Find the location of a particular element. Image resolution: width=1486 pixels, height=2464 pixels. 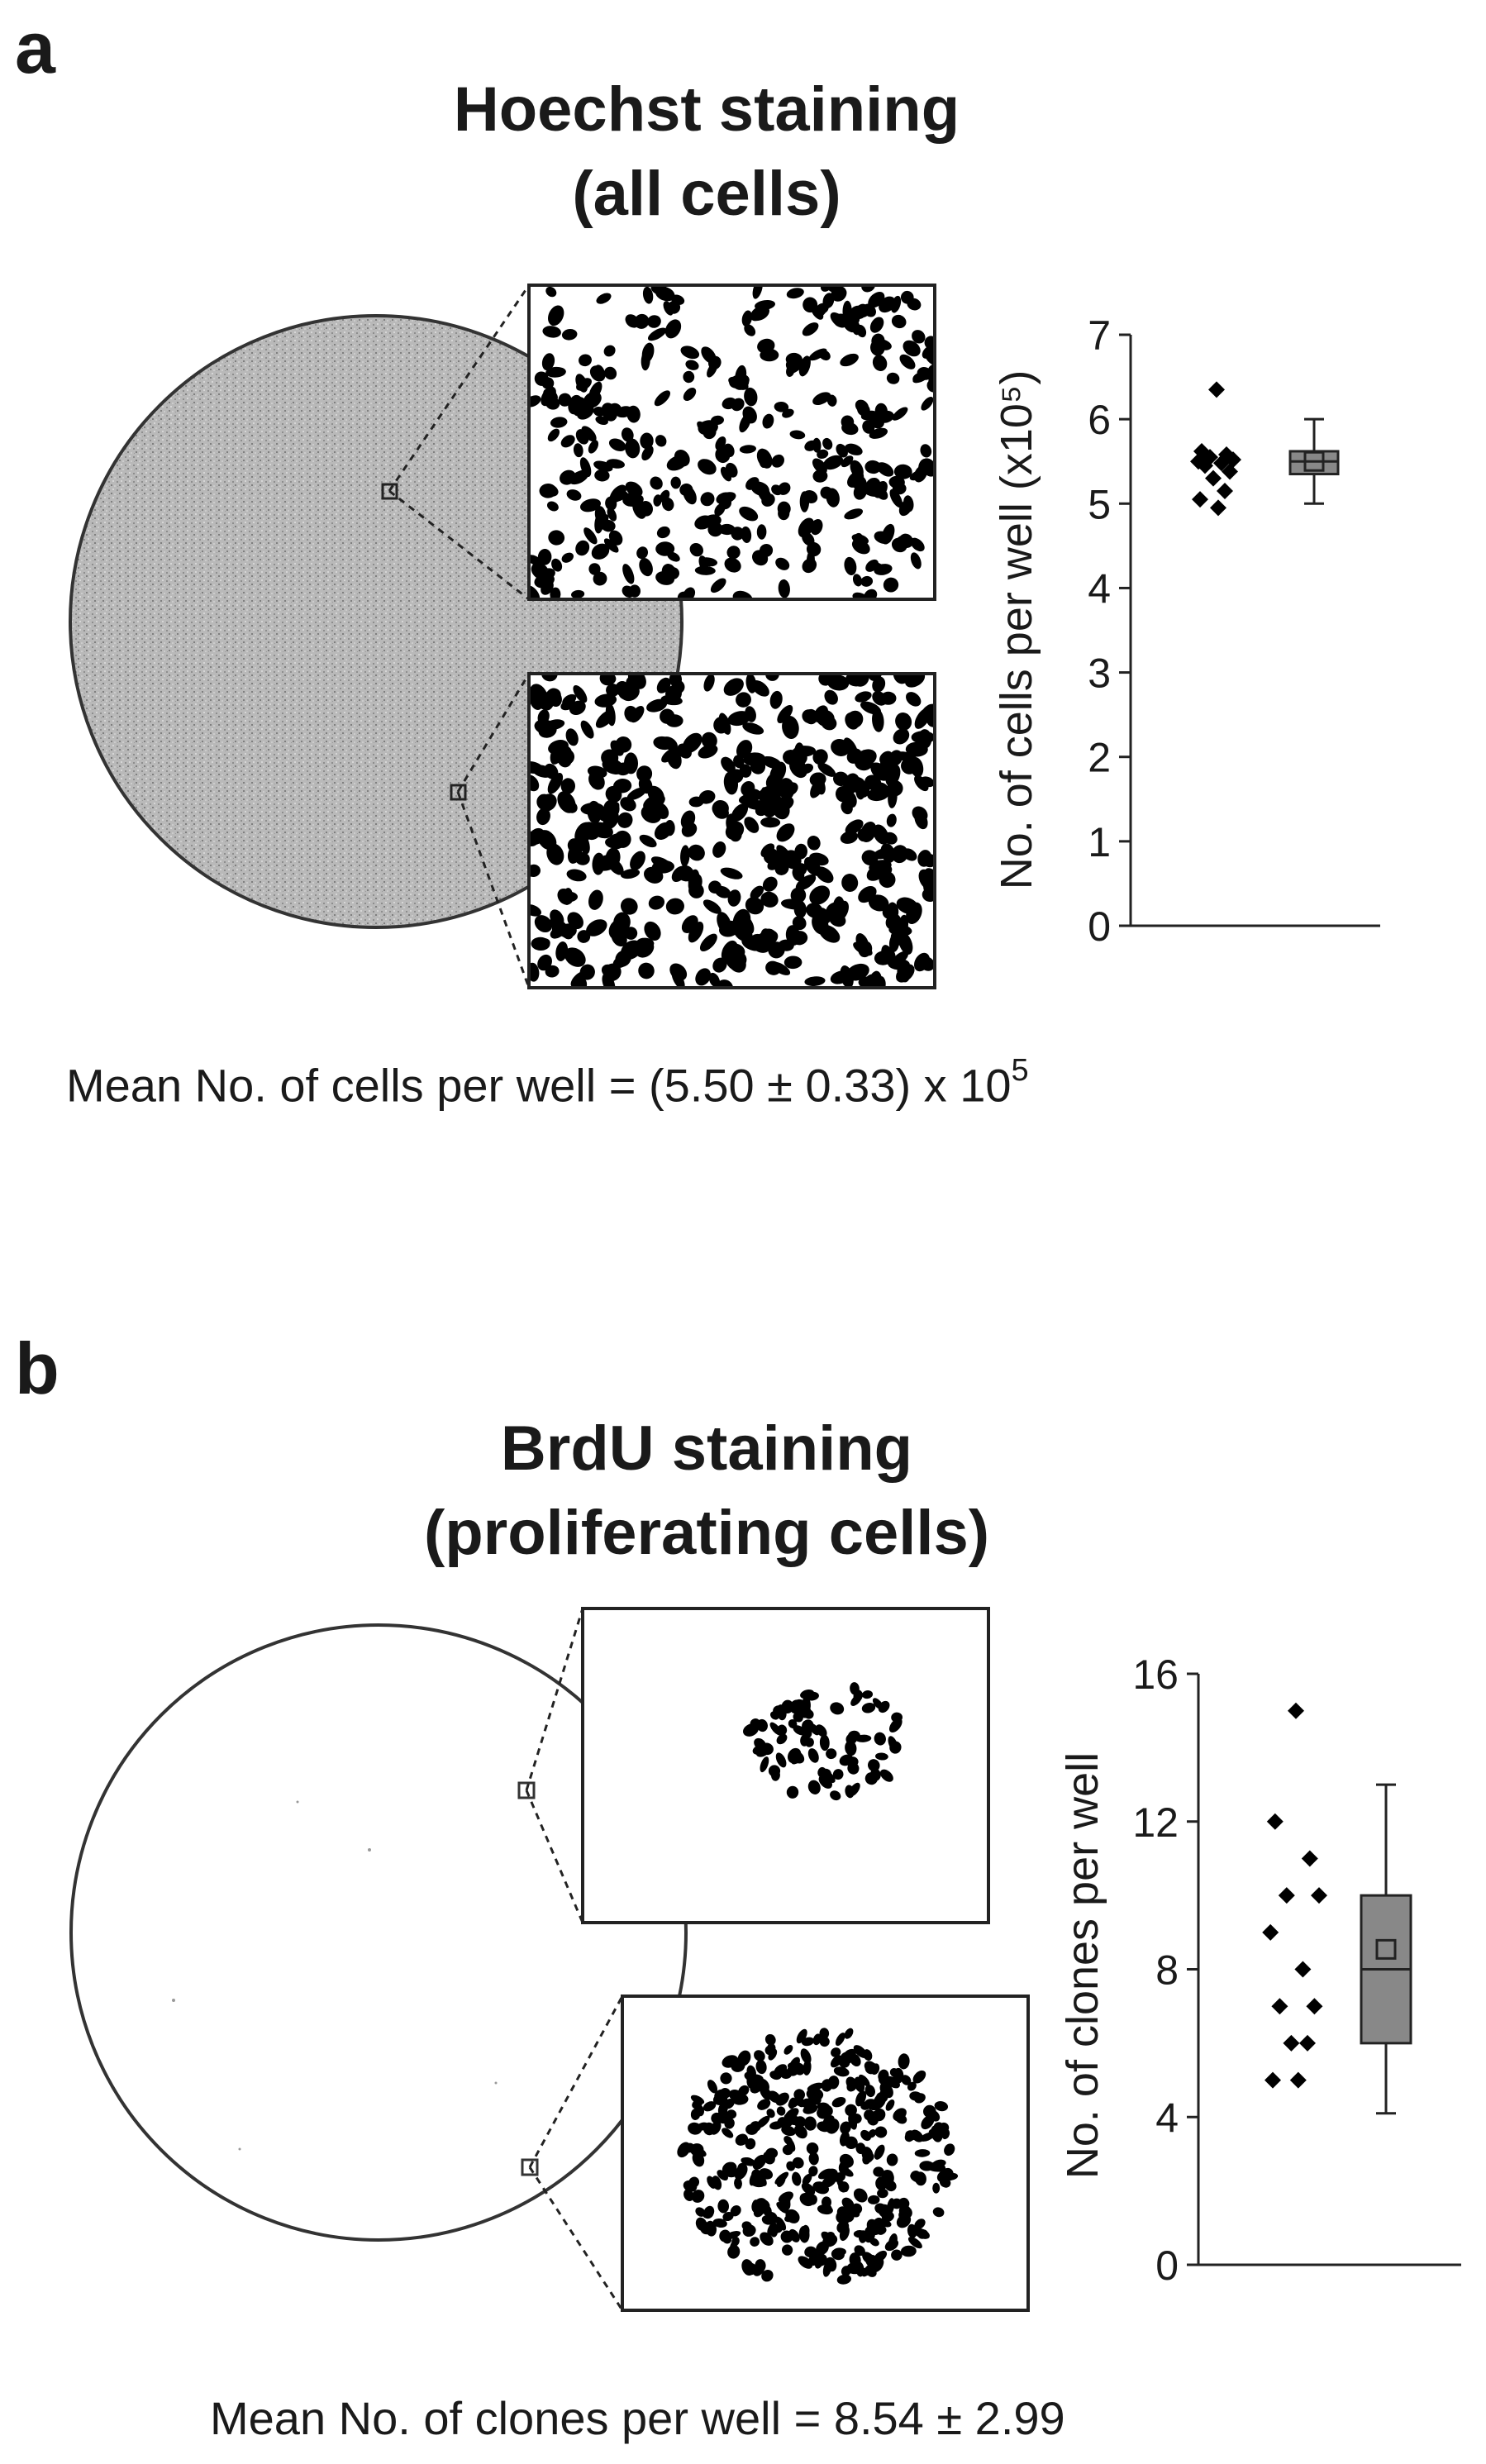

y-tick-label: 2 is located at coordinates (1099, 758).